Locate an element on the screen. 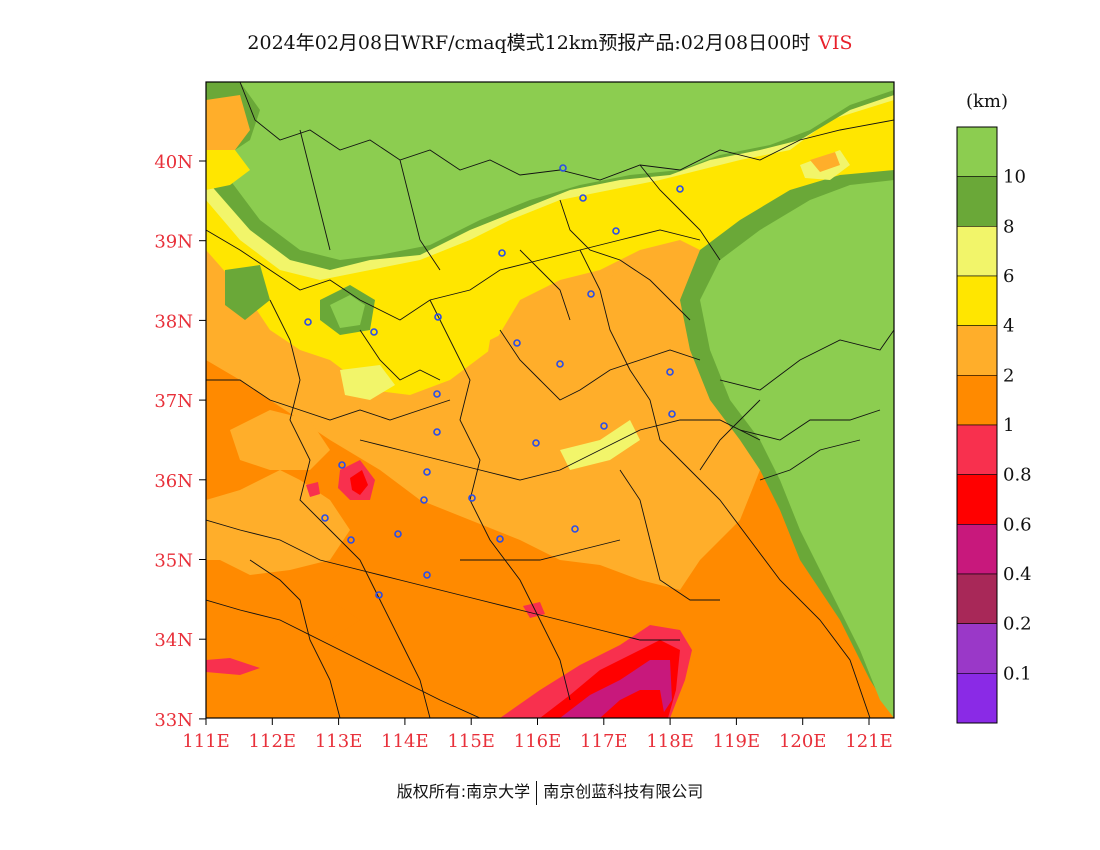 This screenshot has height=850, width=1100. lat-label: 36N is located at coordinates (173, 481).